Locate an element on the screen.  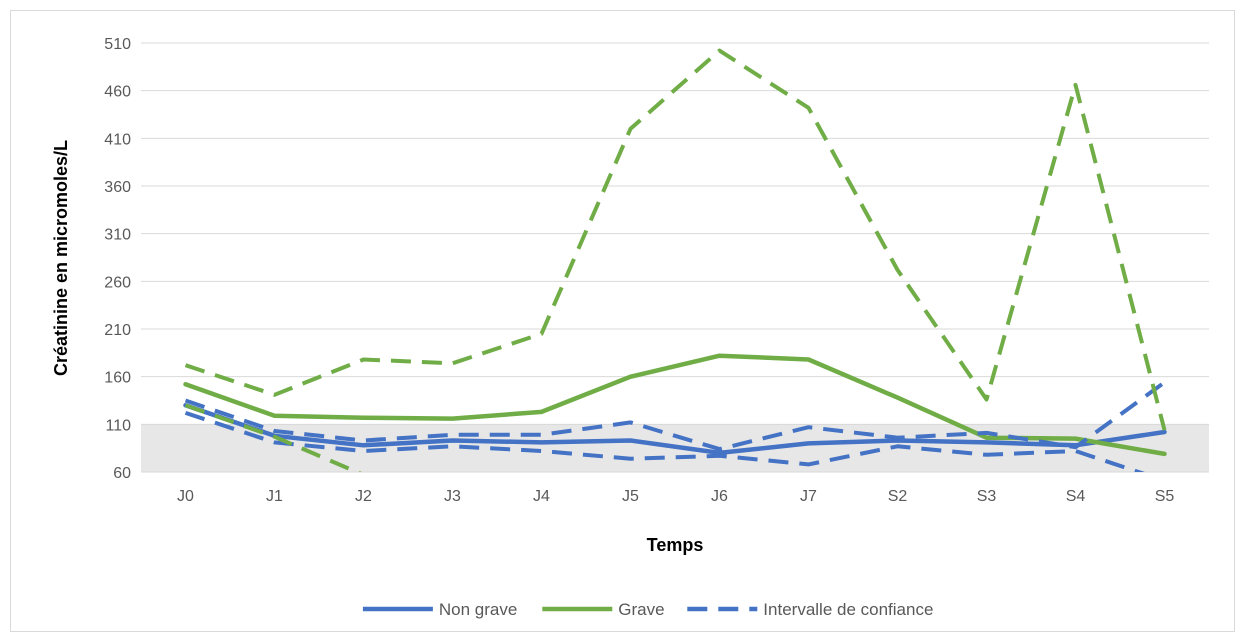
x-tick-label: S3 is located at coordinates (987, 496).